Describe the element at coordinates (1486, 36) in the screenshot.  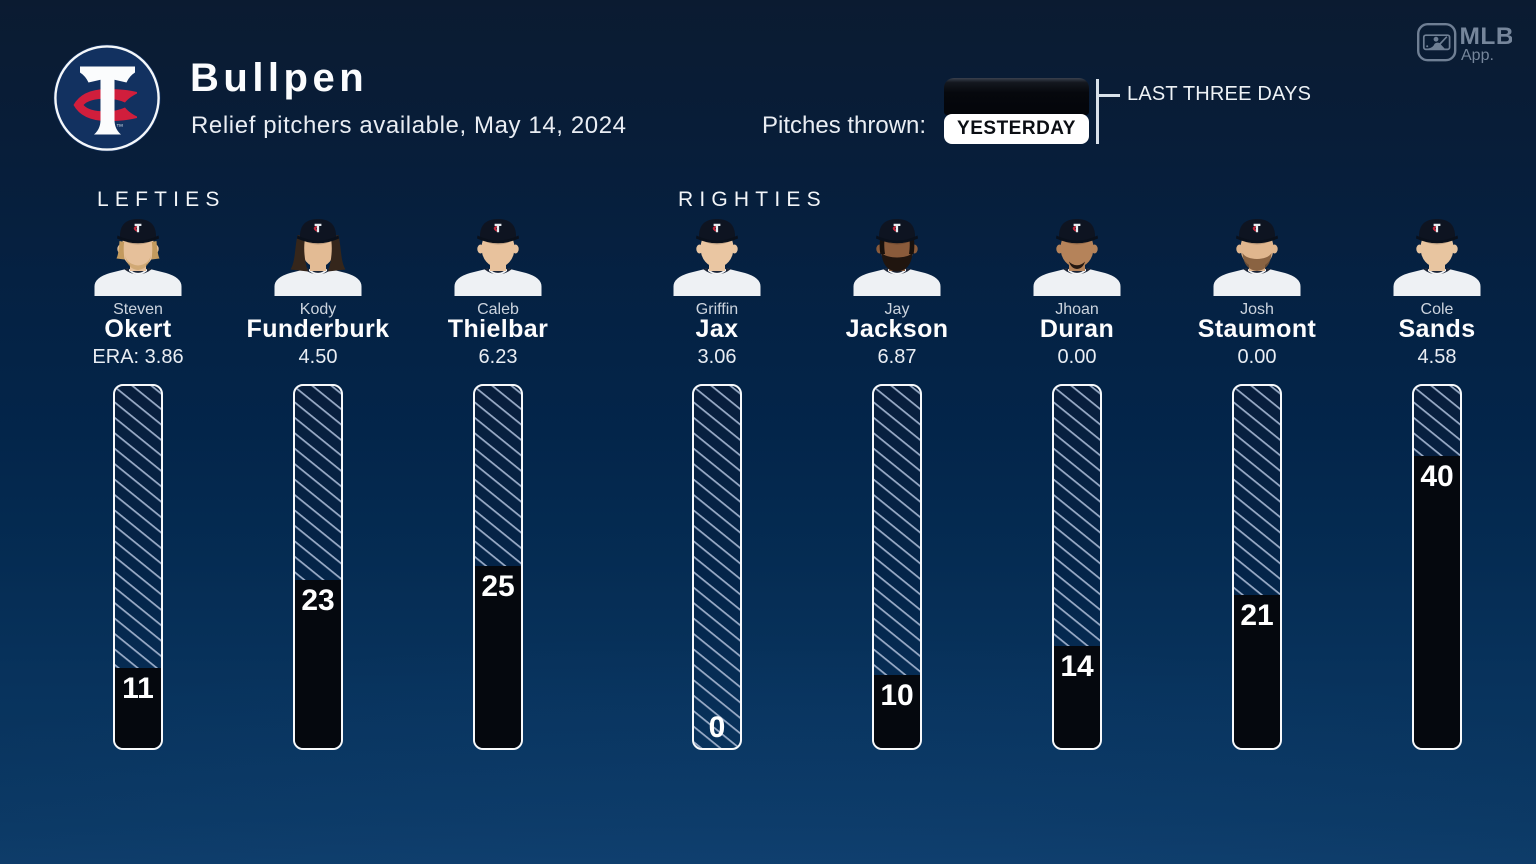
I see `svg-text: MLB` at that location.